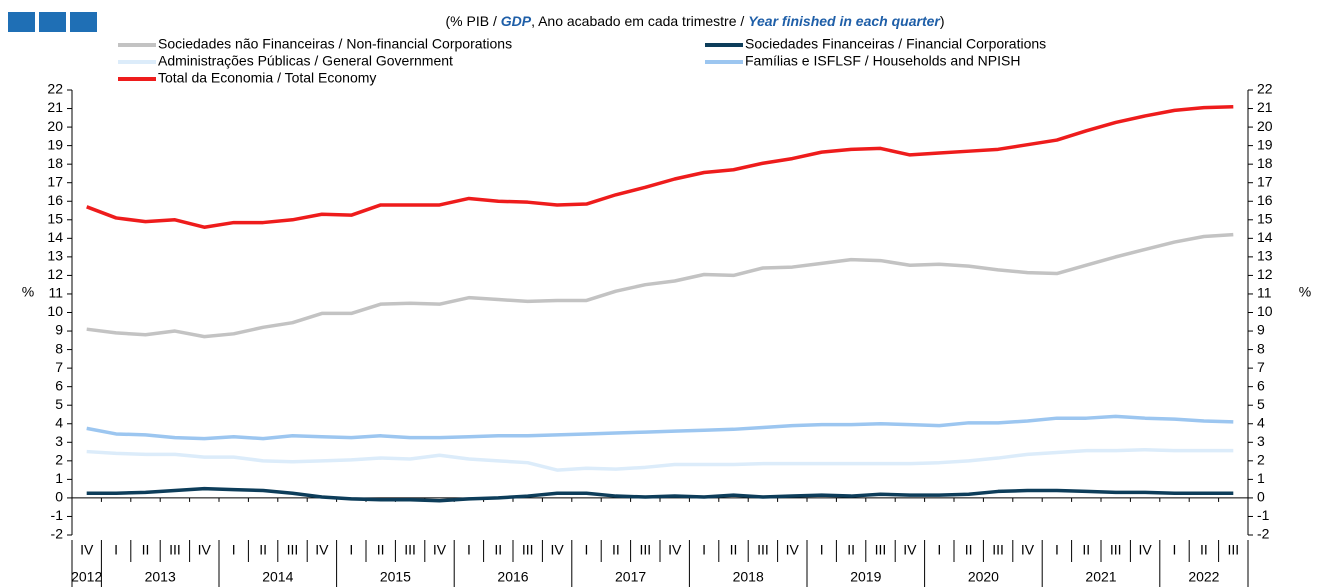 Image resolution: width=1318 pixels, height=587 pixels. Describe the element at coordinates (748, 577) in the screenshot. I see `year-label: 2018` at that location.